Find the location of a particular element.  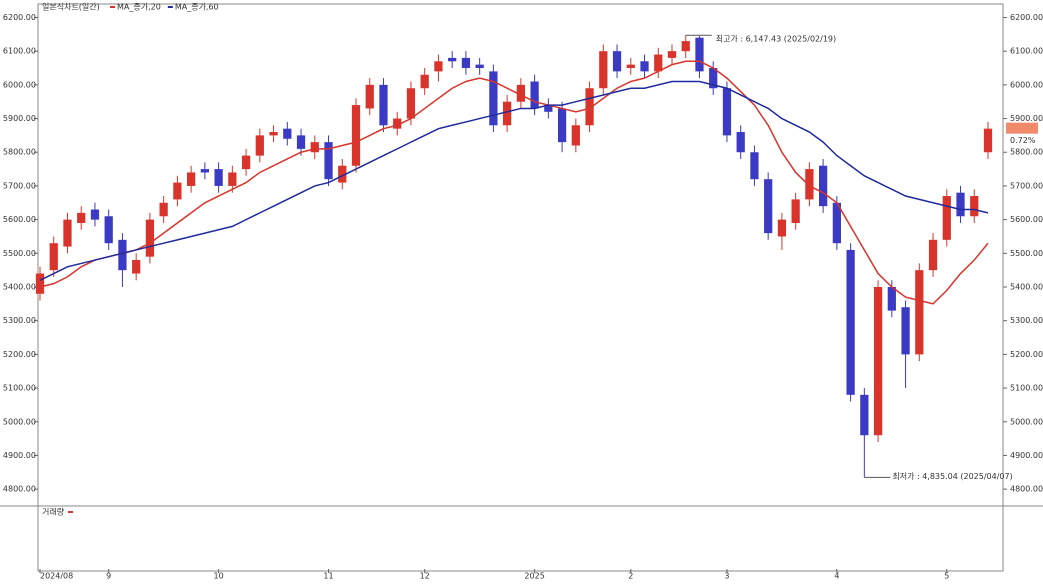

y2-tick-label: 5300.00 is located at coordinates (1026, 320).